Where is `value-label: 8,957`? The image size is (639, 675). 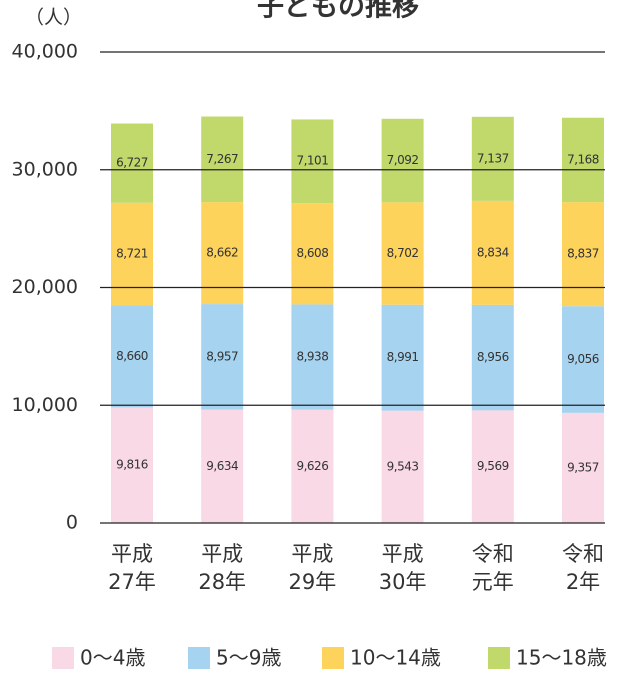
value-label: 8,957 is located at coordinates (222, 356).